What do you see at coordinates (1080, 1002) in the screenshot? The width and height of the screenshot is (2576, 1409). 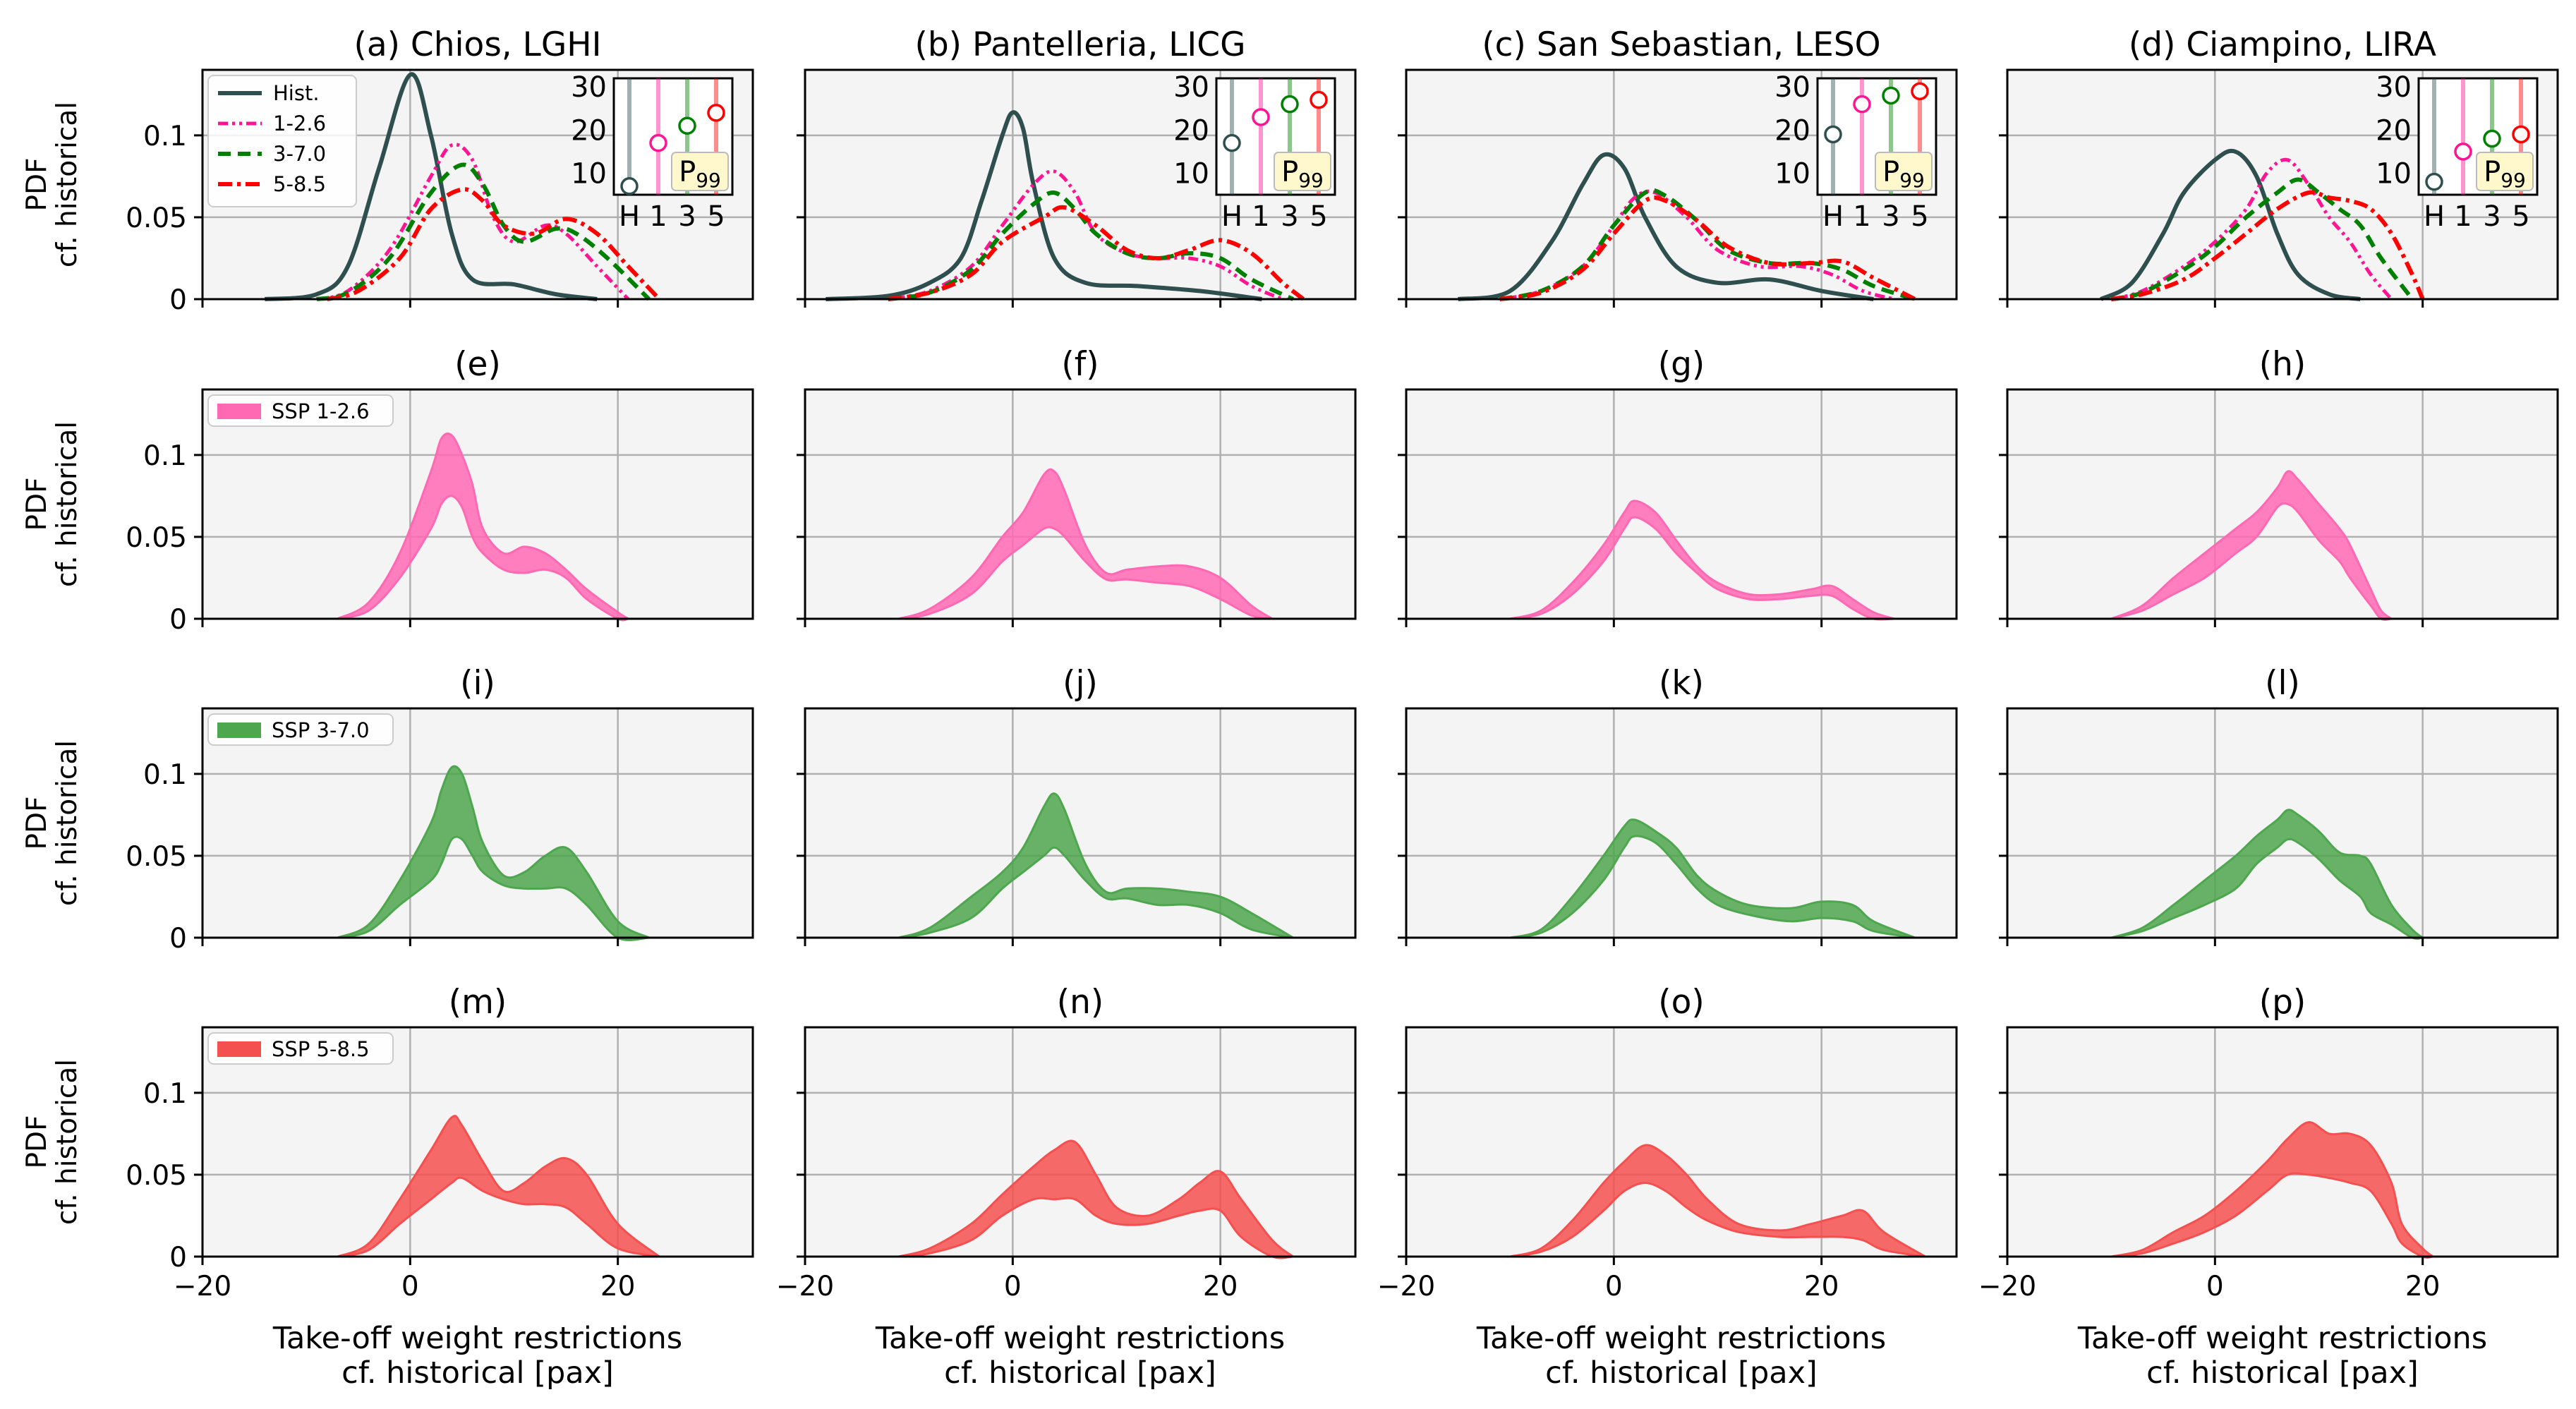 I see `panel-title: (n)` at bounding box center [1080, 1002].